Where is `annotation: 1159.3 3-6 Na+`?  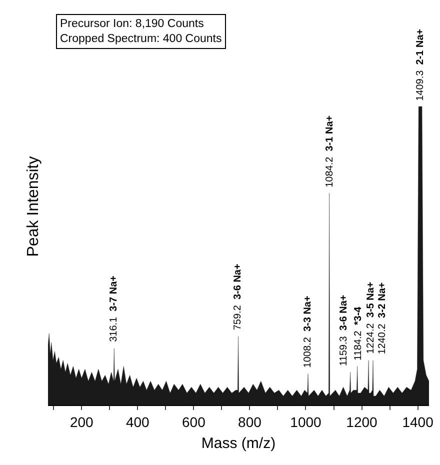 annotation: 1159.3 3-6 Na+ is located at coordinates (344, 330).